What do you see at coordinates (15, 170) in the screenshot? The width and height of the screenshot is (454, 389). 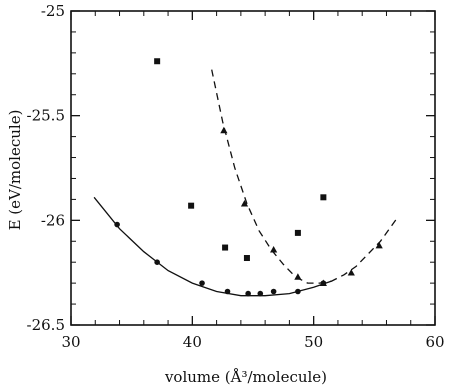 I see `y-axis-title: E (eV/molecule)` at bounding box center [15, 170].